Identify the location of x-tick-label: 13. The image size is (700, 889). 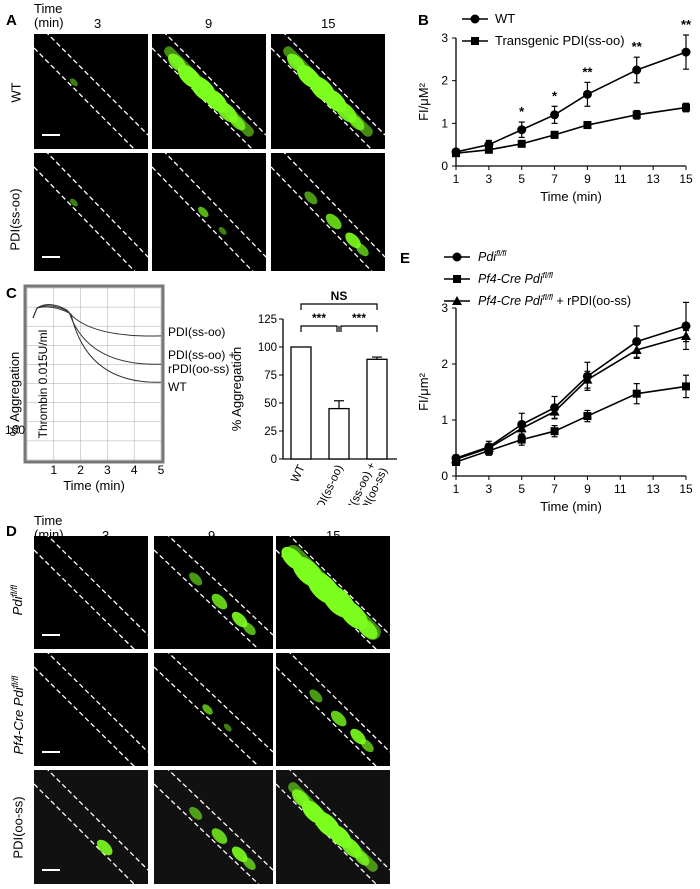
(653, 179).